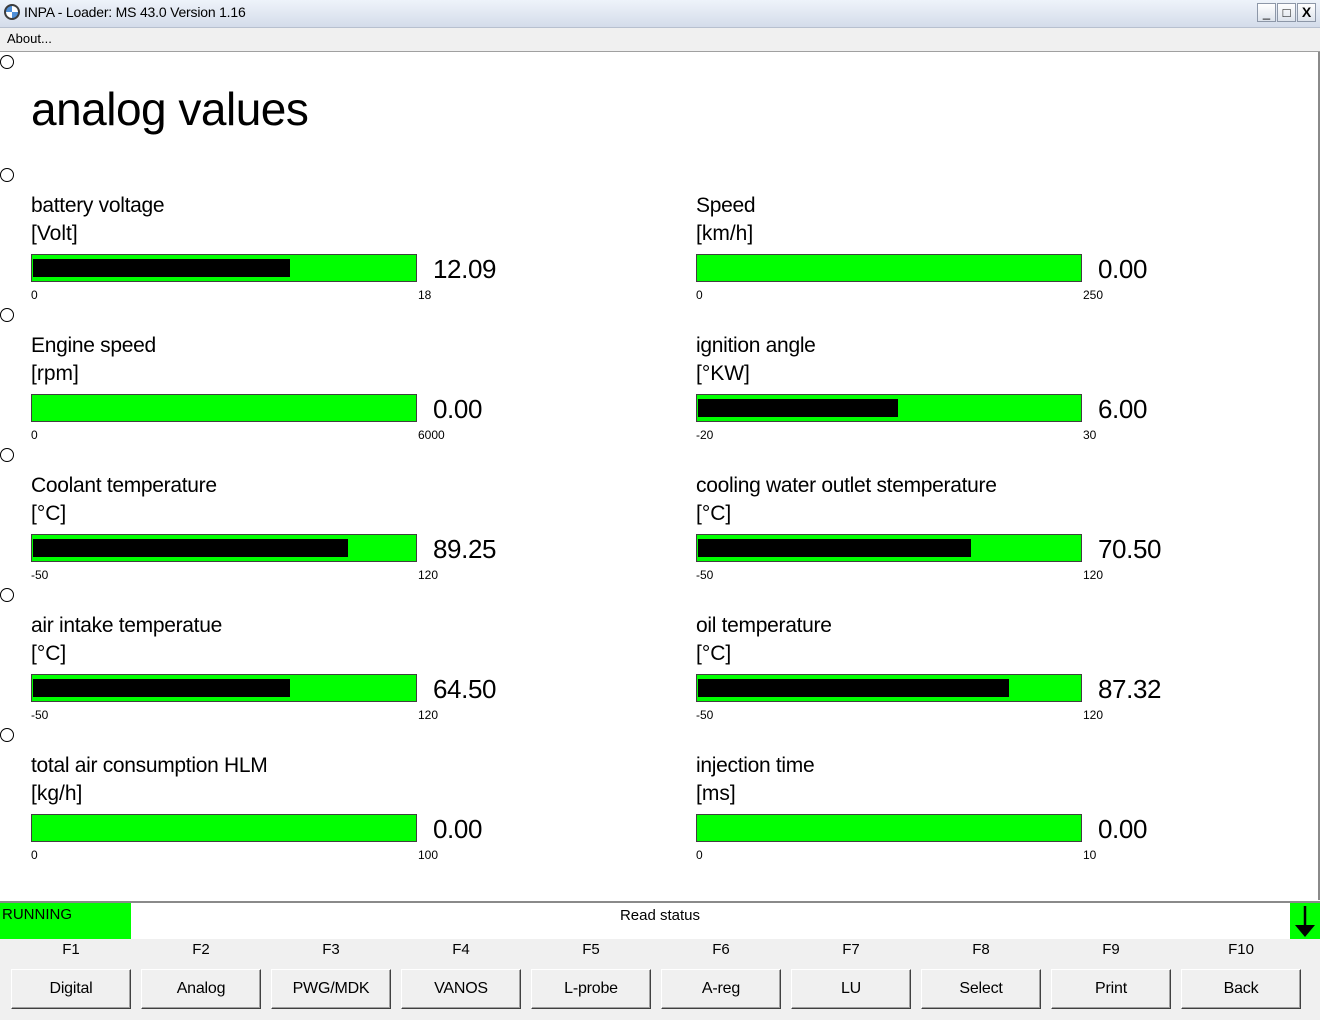 The width and height of the screenshot is (1320, 1020). Describe the element at coordinates (721, 949) in the screenshot. I see `fkey-label: F6` at that location.